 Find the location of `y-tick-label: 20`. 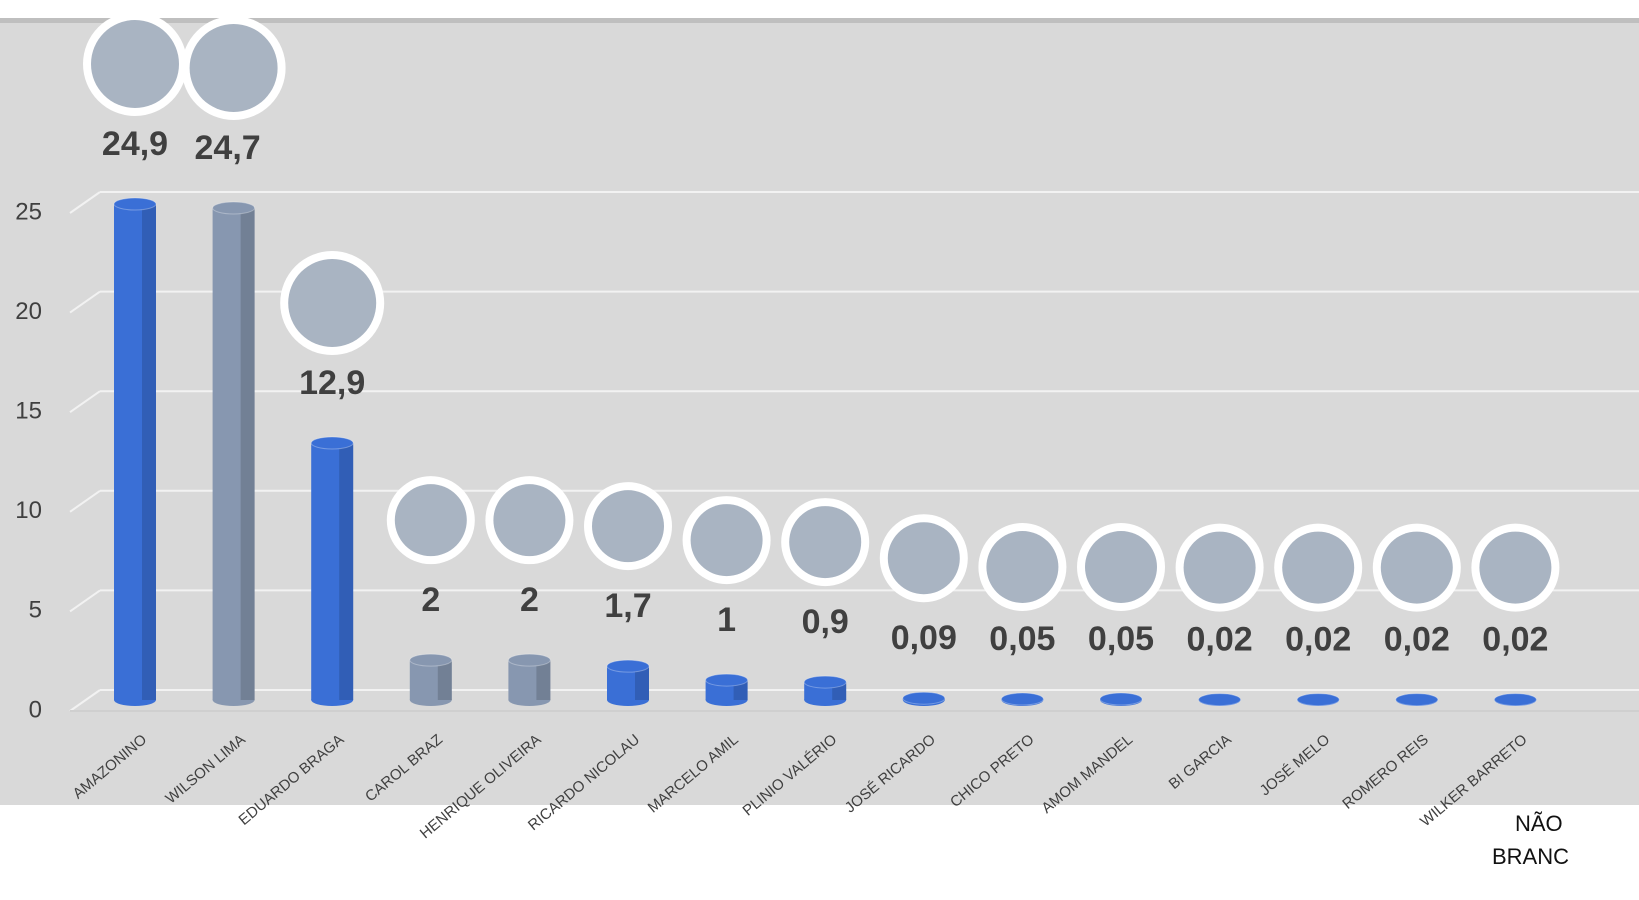

y-tick-label: 20 is located at coordinates (28, 311).